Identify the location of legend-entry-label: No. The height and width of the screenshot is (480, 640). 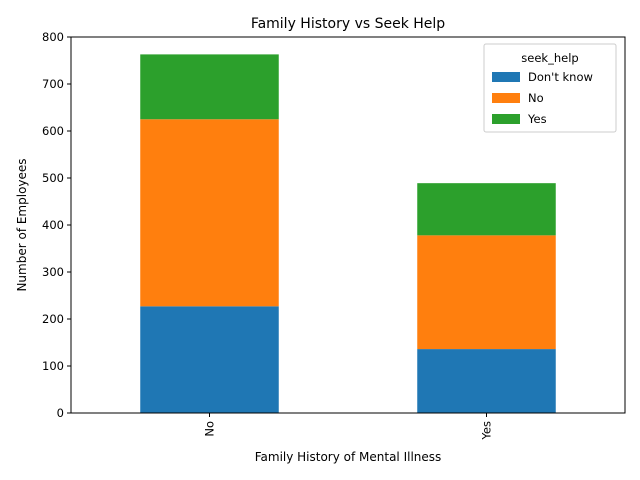
(536, 98).